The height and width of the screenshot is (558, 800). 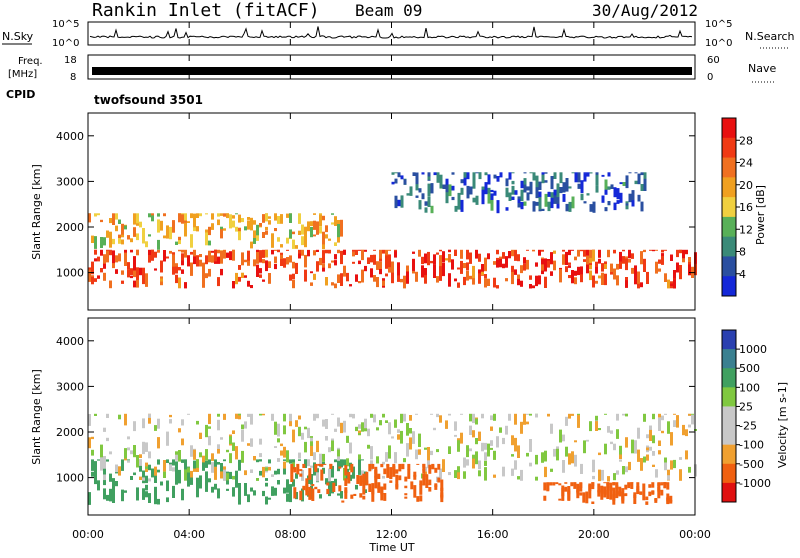 I want to click on velocity-colorbar-frame, so click(x=729, y=416).